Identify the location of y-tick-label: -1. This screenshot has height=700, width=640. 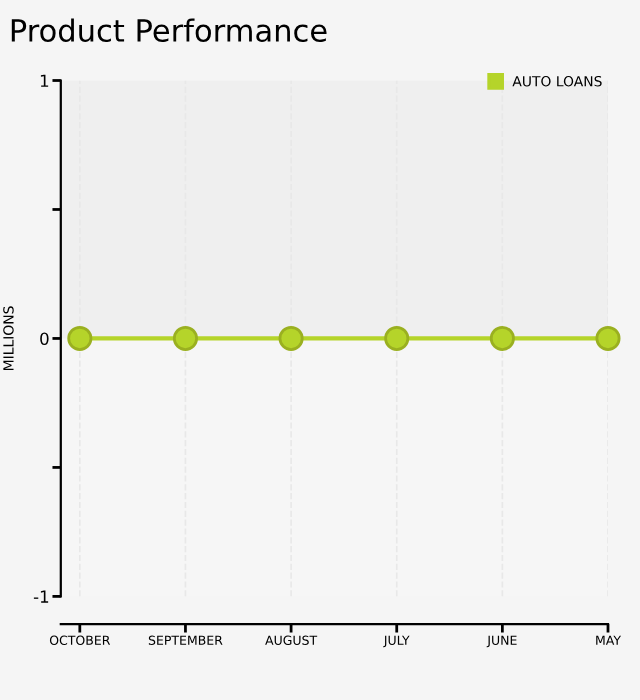
(41, 596).